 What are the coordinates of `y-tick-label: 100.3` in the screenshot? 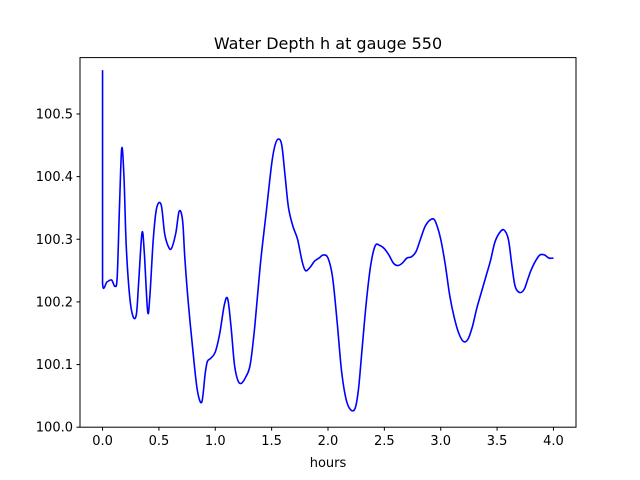 It's located at (54, 240).